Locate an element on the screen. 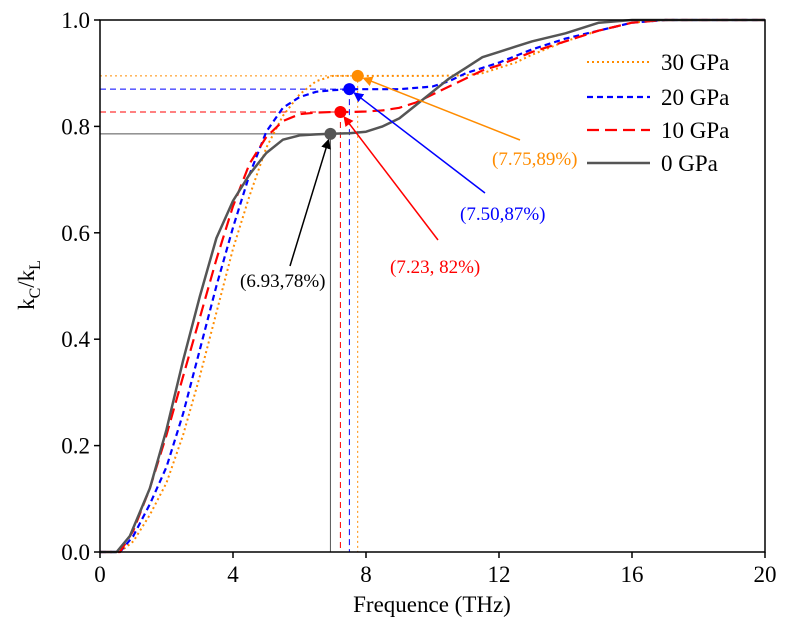 The image size is (793, 628). y-tick-label: 0.0 is located at coordinates (75, 552).